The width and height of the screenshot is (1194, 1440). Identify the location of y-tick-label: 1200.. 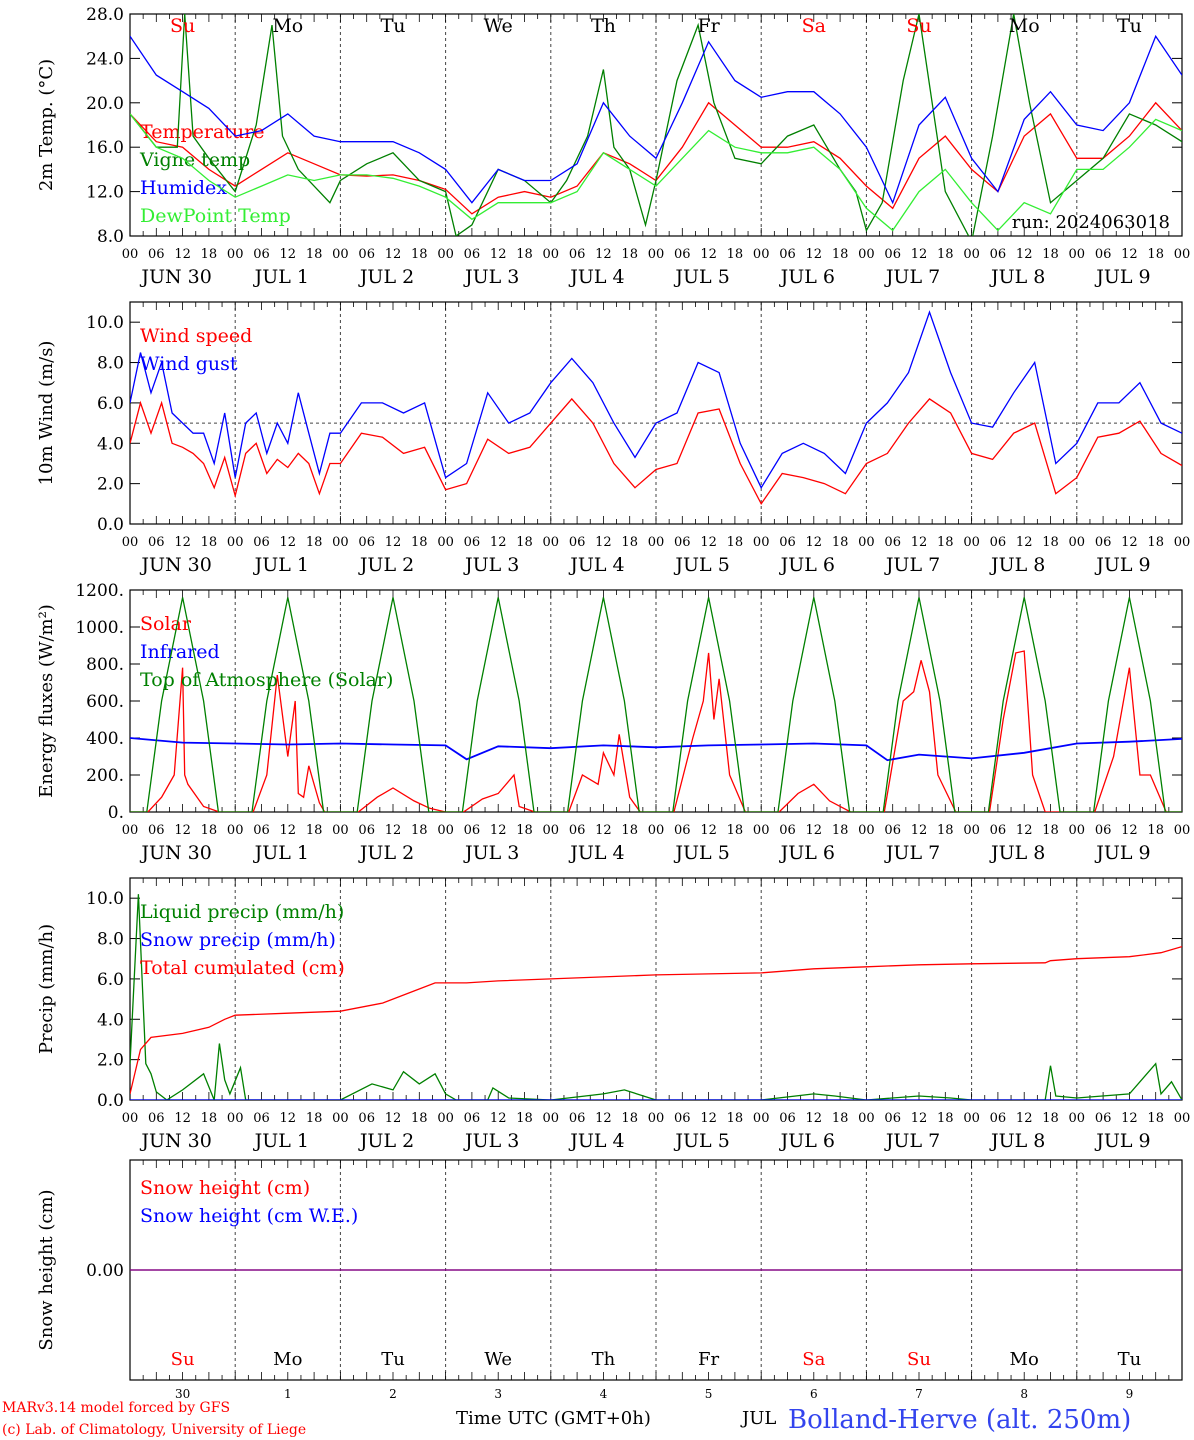
(99, 591).